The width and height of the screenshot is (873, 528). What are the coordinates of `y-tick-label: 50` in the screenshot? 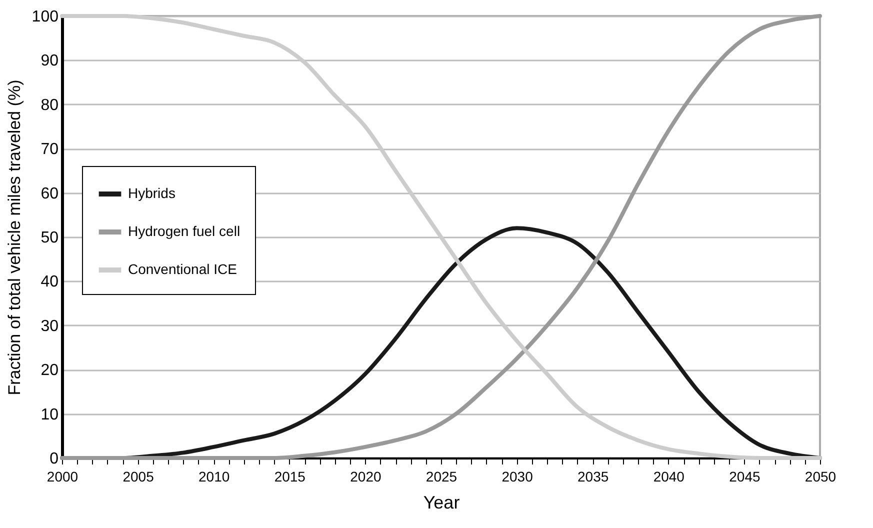 It's located at (49, 238).